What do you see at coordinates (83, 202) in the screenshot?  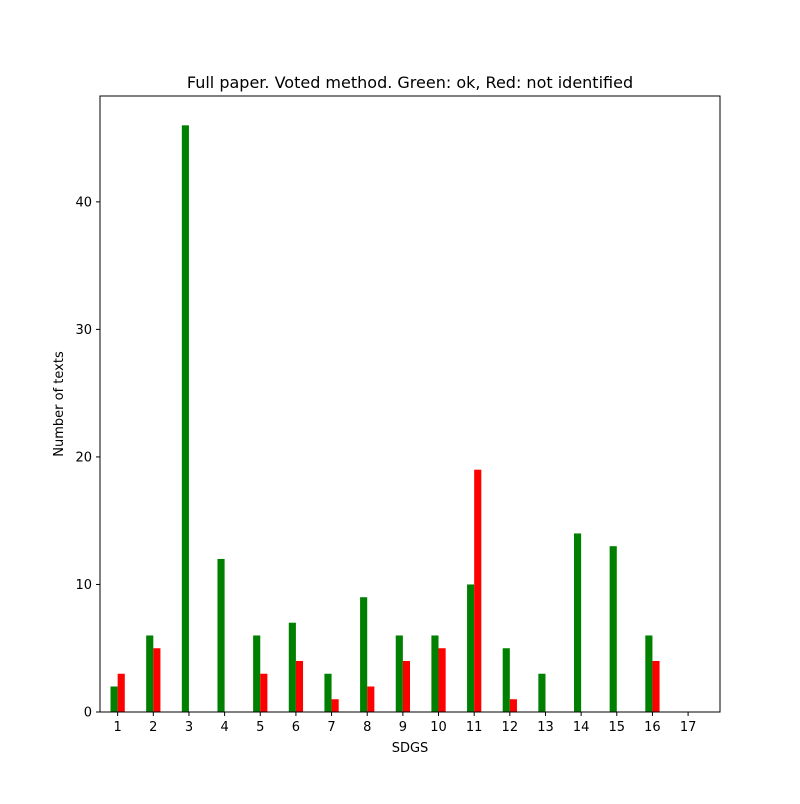 I see `y-tick-label: 40` at bounding box center [83, 202].